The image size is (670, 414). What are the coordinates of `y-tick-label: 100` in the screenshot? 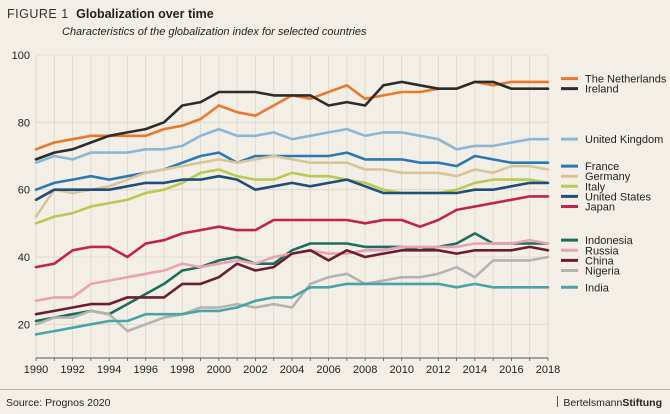 It's located at (21, 56).